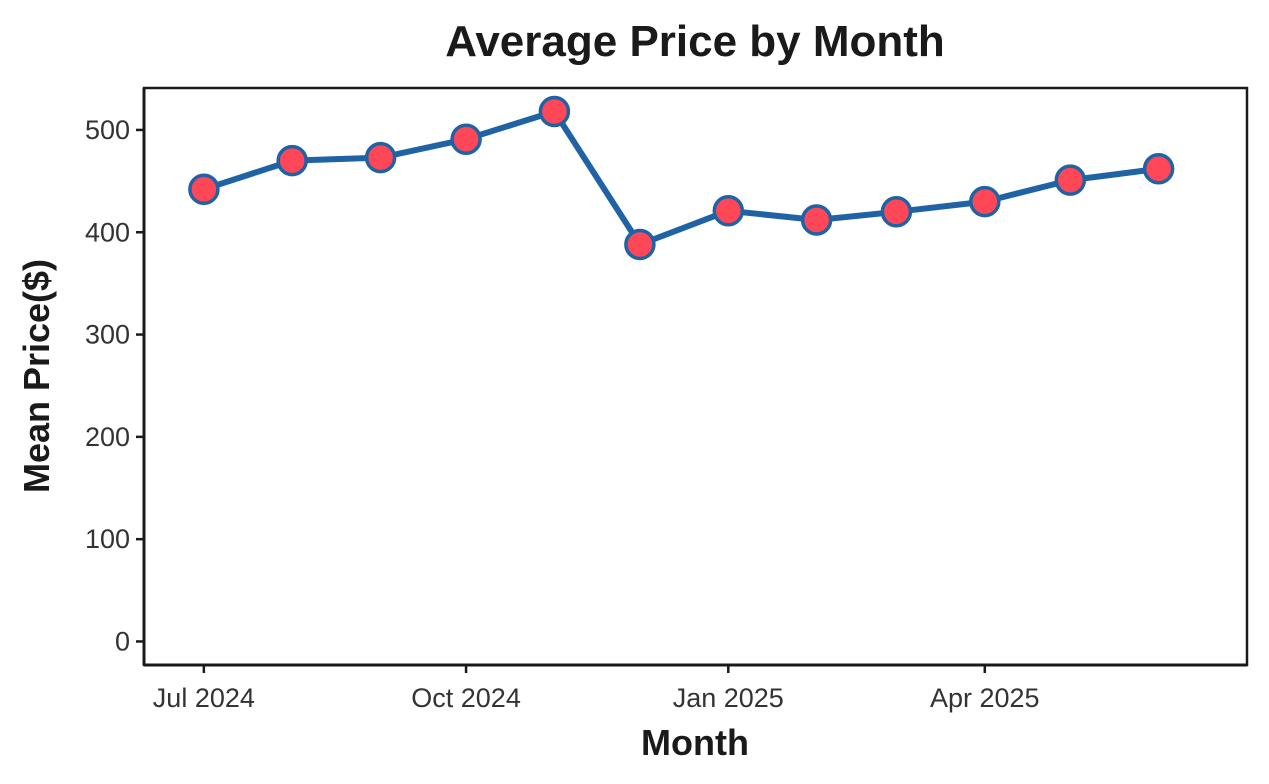 Image resolution: width=1269 pixels, height=784 pixels. What do you see at coordinates (728, 698) in the screenshot?
I see `x-tick-label: Jan 2025` at bounding box center [728, 698].